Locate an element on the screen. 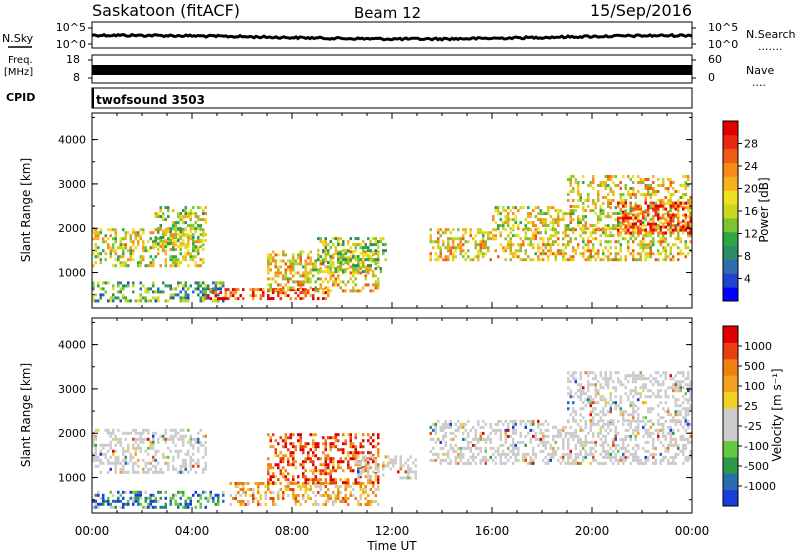 This screenshot has width=800, height=554. colorbar-tick-label: -1000 is located at coordinates (760, 486).